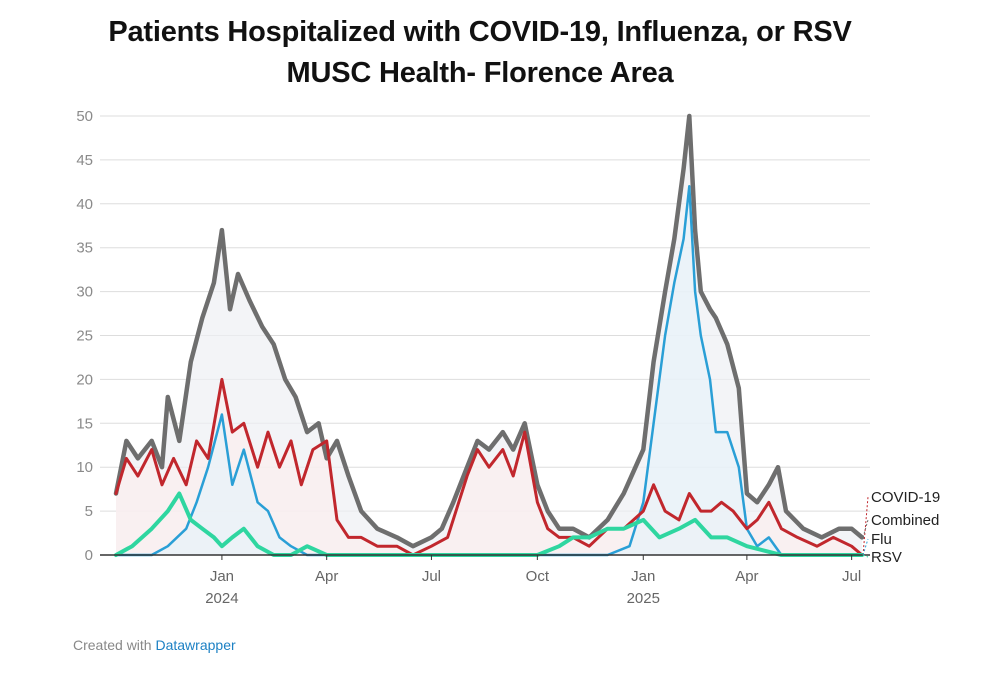 This screenshot has height=675, width=1000. Describe the element at coordinates (84, 379) in the screenshot. I see `y-tick-label: 20` at that location.